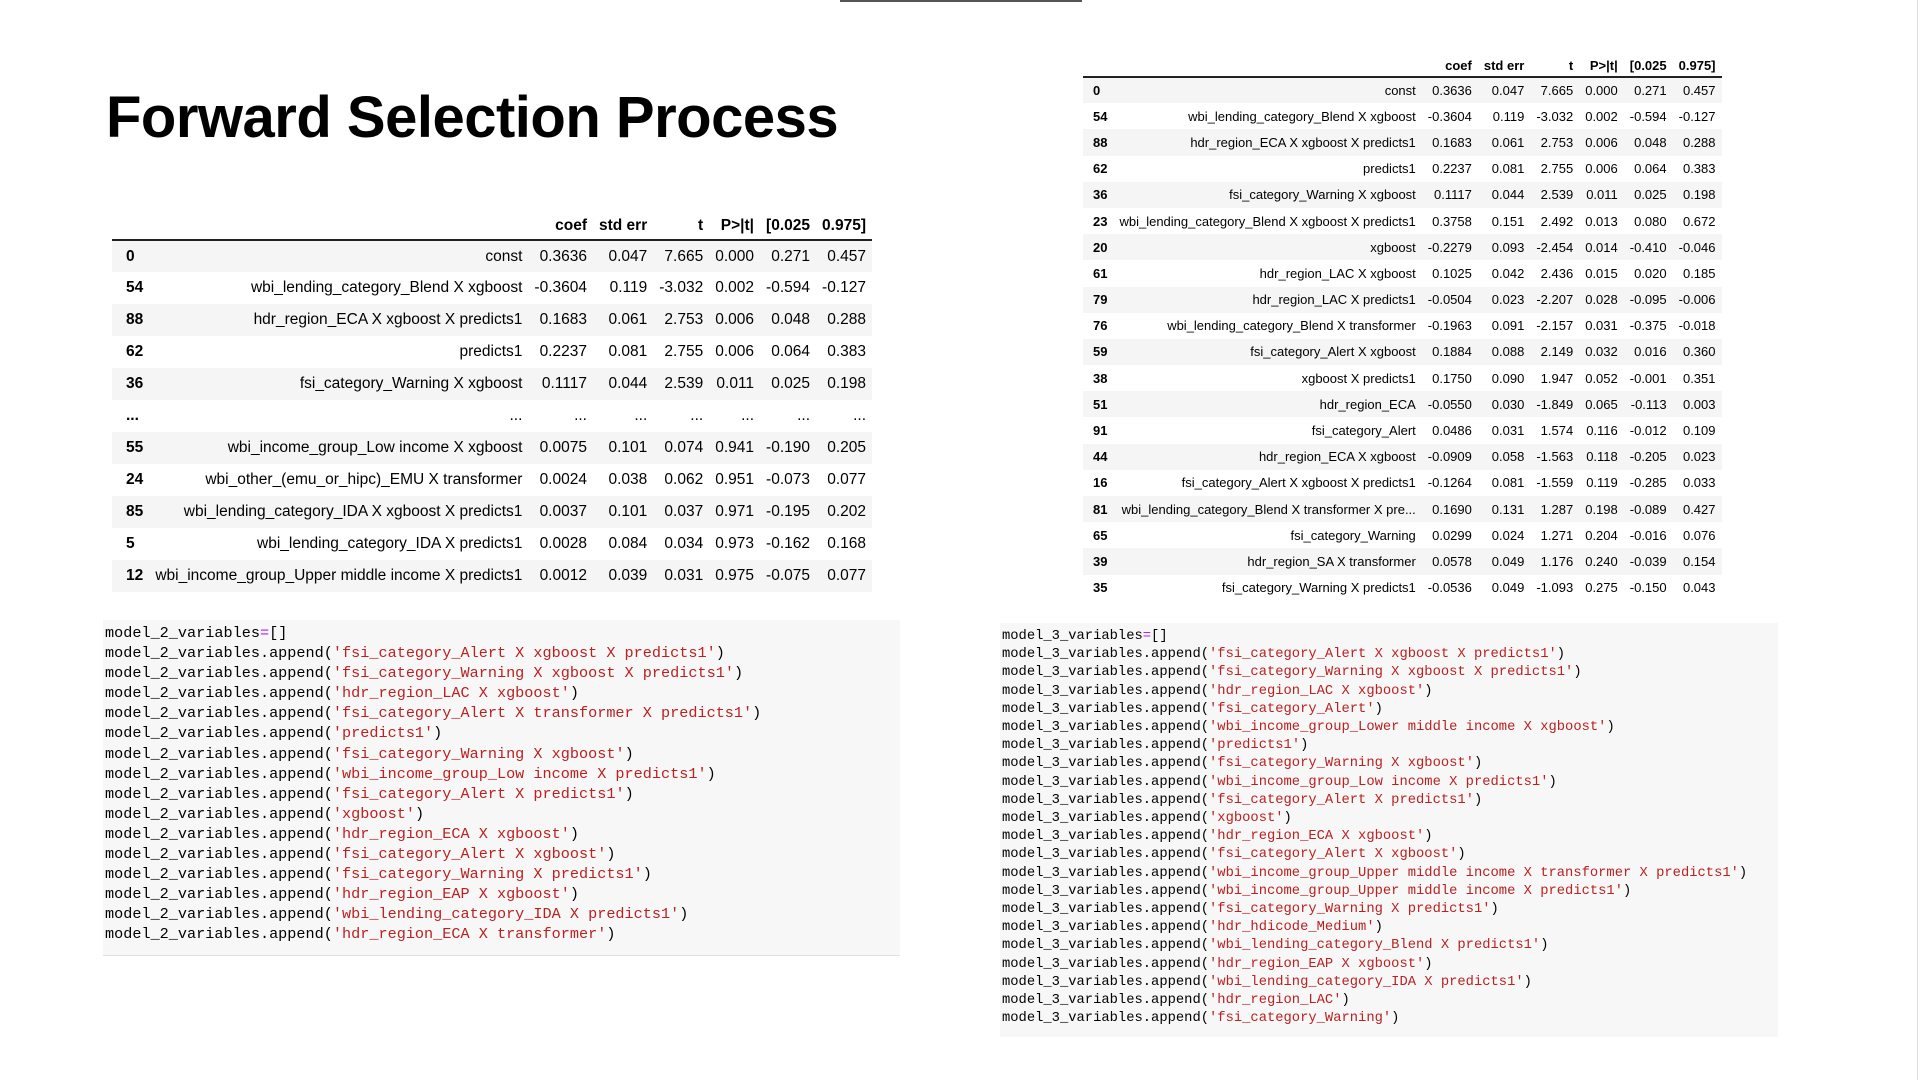 This screenshot has height=1080, width=1920. I want to click on string-literal: hdr_region_LAC X xgboost, so click(1317, 691).